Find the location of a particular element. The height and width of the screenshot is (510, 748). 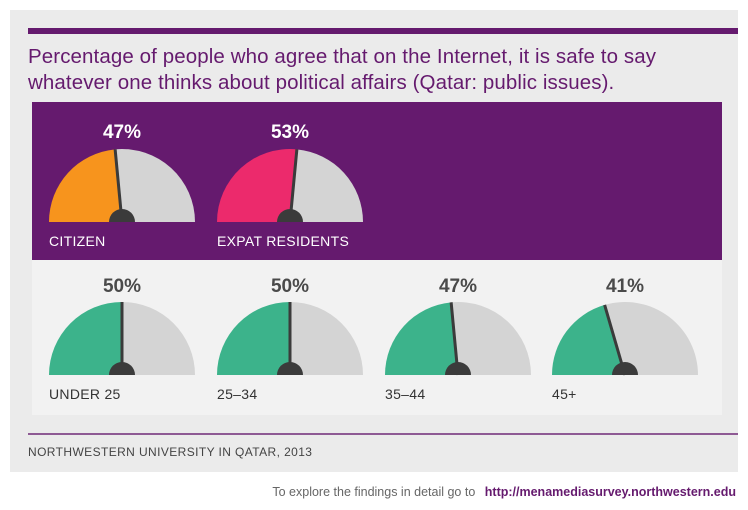

gauge-remainder-expat-residents is located at coordinates (326, 185).